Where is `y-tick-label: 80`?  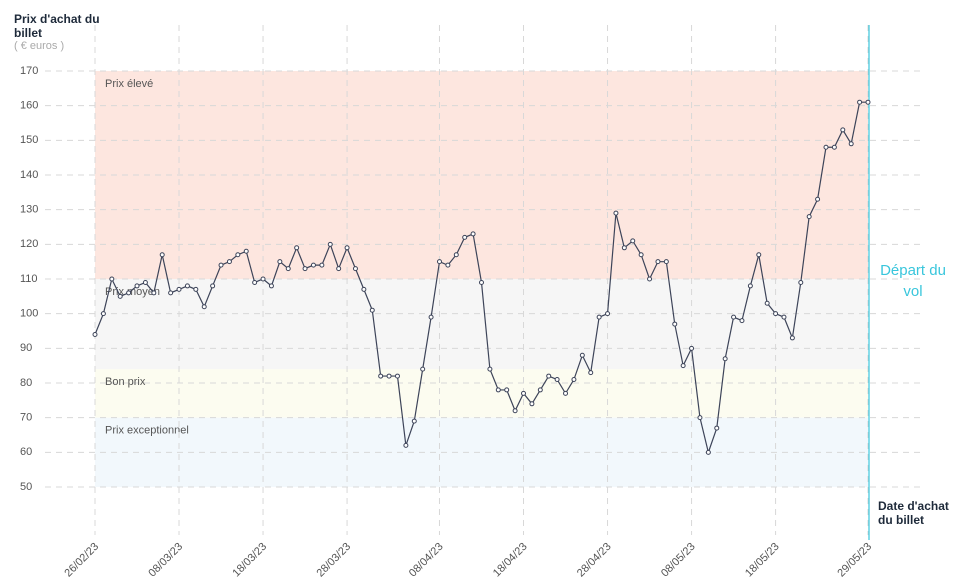
y-tick-label: 80 is located at coordinates (26, 383).